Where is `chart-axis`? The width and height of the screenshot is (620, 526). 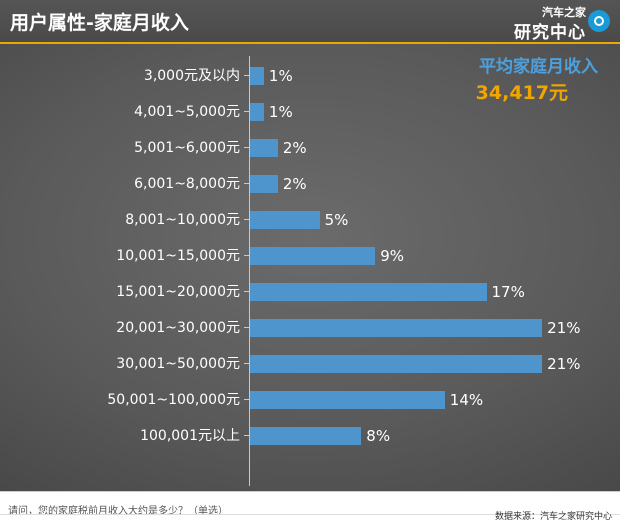 chart-axis is located at coordinates (249, 271).